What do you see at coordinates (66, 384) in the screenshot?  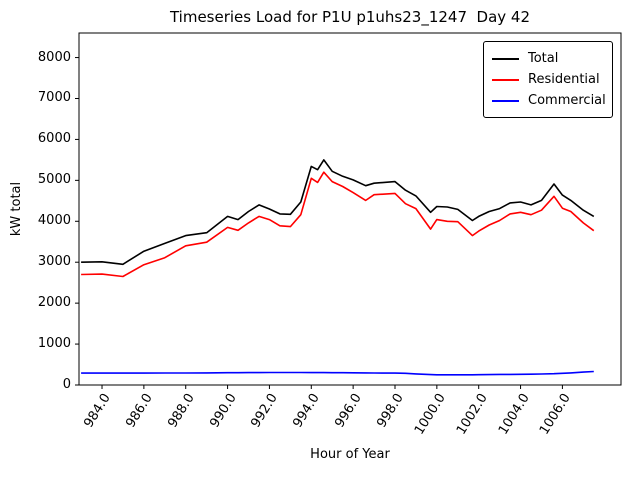 I see `y-tick-label: 0` at bounding box center [66, 384].